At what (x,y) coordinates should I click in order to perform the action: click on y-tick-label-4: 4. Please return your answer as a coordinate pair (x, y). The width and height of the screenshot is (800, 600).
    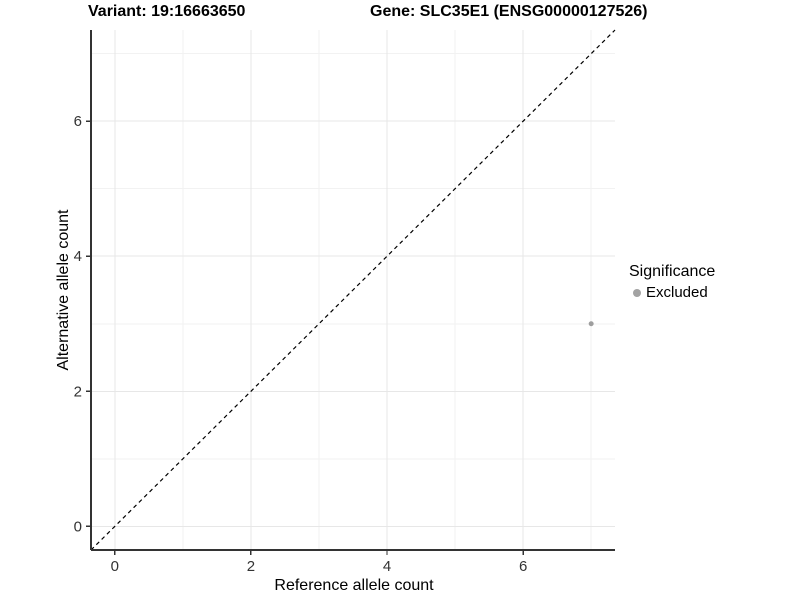
    Looking at the image, I should click on (78, 256).